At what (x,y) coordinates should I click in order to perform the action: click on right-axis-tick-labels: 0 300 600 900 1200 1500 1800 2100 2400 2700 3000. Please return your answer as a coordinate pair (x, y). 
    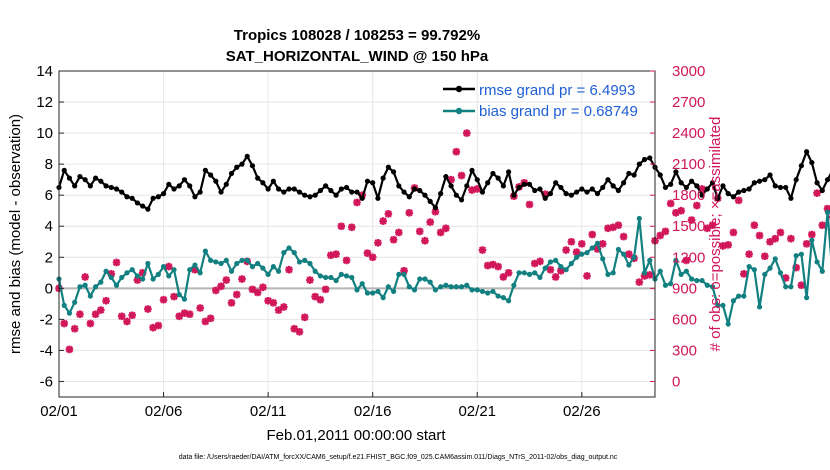
    Looking at the image, I should click on (688, 226).